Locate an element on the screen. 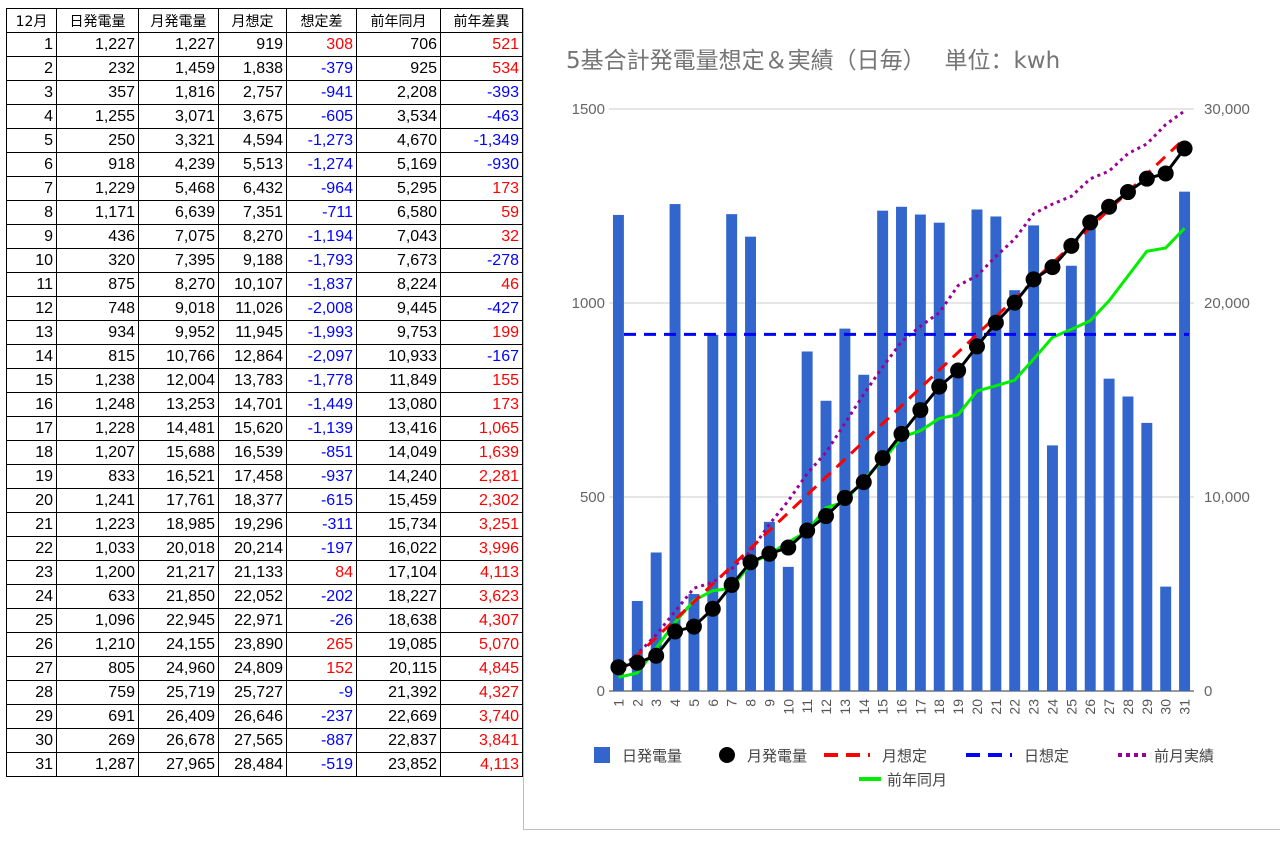  cell-prev-year-difference: 155 is located at coordinates (481, 380).